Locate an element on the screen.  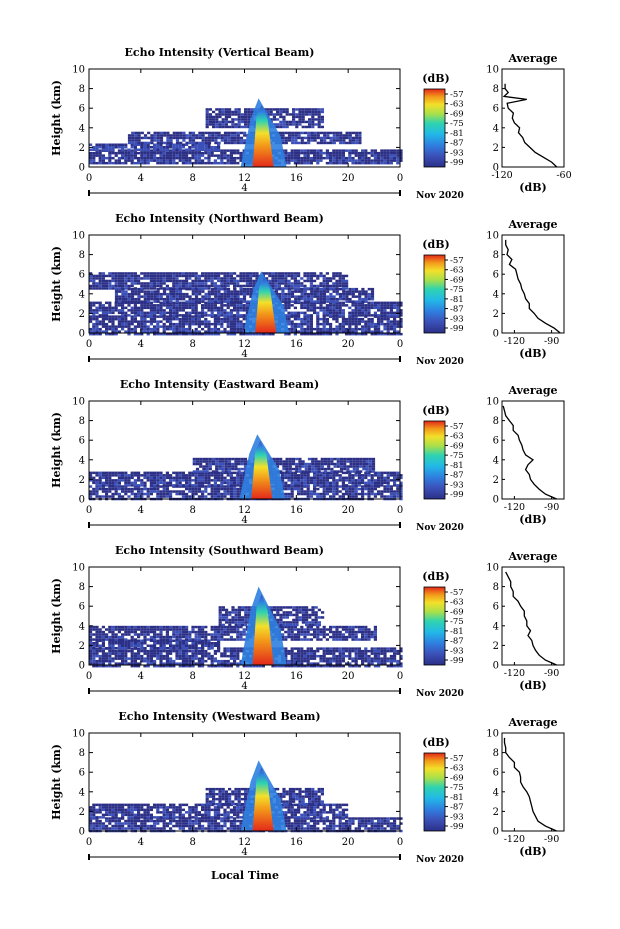
avg-y-tick-label: 8 is located at coordinates (496, 255).